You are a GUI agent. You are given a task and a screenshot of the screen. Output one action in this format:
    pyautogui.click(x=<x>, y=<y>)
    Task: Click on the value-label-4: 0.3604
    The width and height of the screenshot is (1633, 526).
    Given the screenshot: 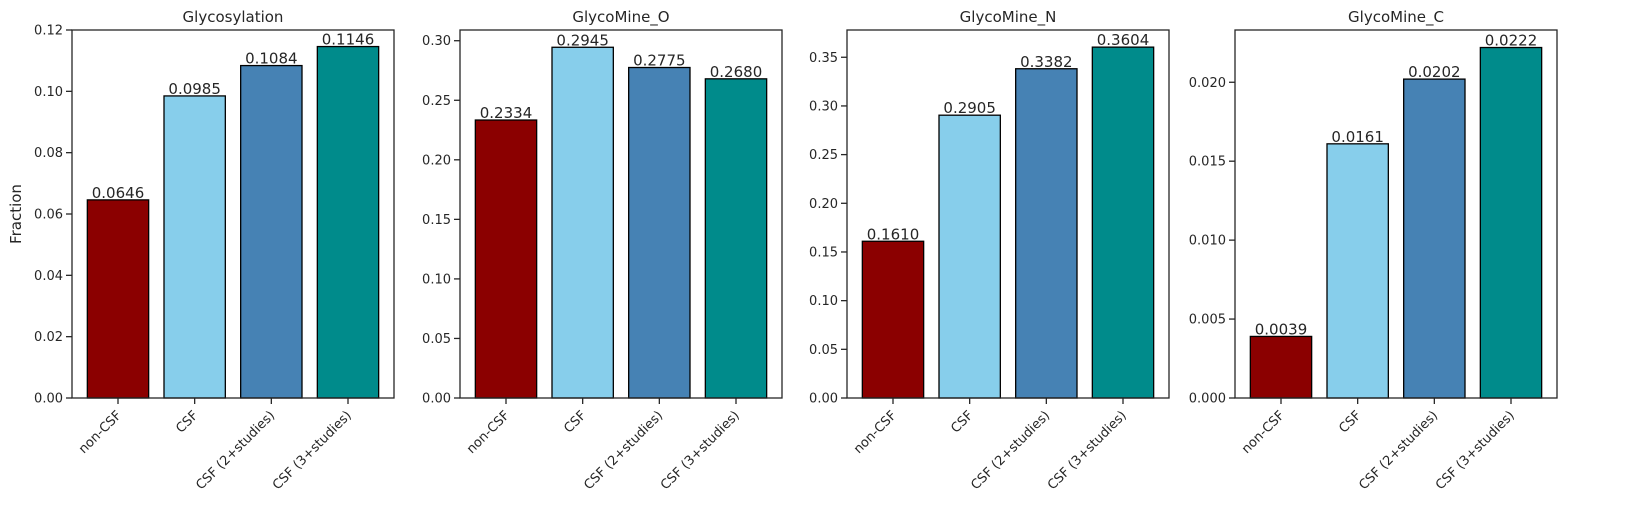 What is the action you would take?
    pyautogui.click(x=1123, y=40)
    